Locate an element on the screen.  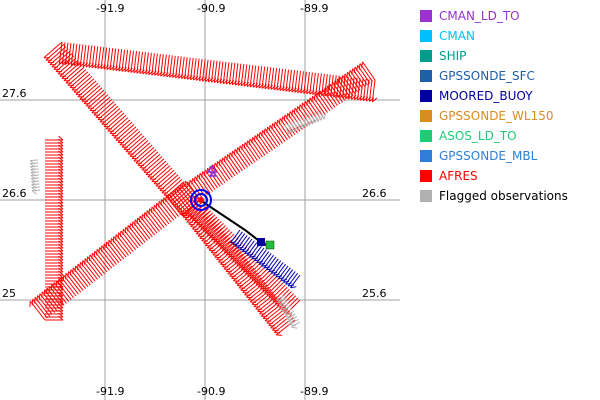
lat-tick-left-2: 26.6 is located at coordinates (14, 193).